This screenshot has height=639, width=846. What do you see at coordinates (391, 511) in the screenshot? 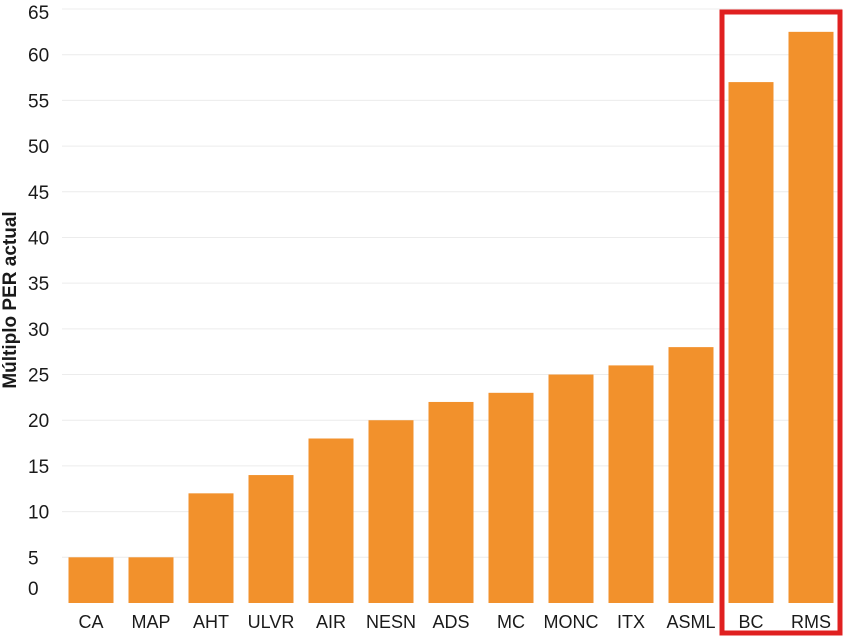
I see `bar-nesn` at bounding box center [391, 511].